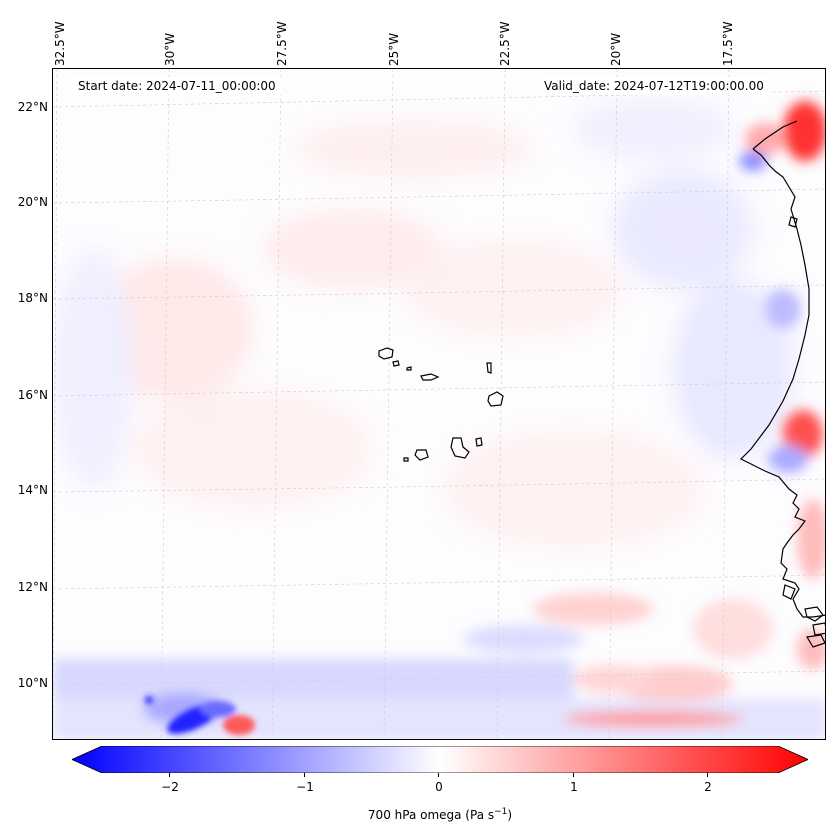  What do you see at coordinates (282, 43) in the screenshot?
I see `lon-label-27-5w: 27.5°W` at bounding box center [282, 43].